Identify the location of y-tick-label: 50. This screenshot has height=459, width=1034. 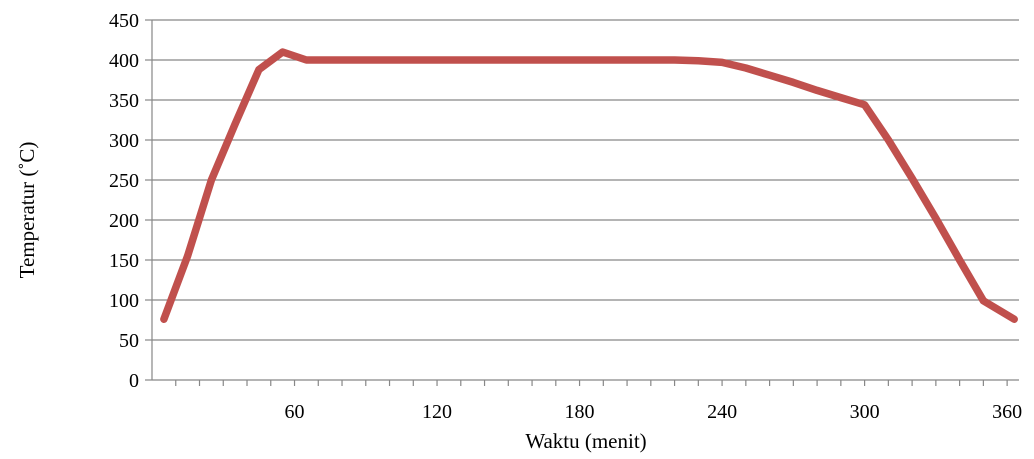
(129, 341).